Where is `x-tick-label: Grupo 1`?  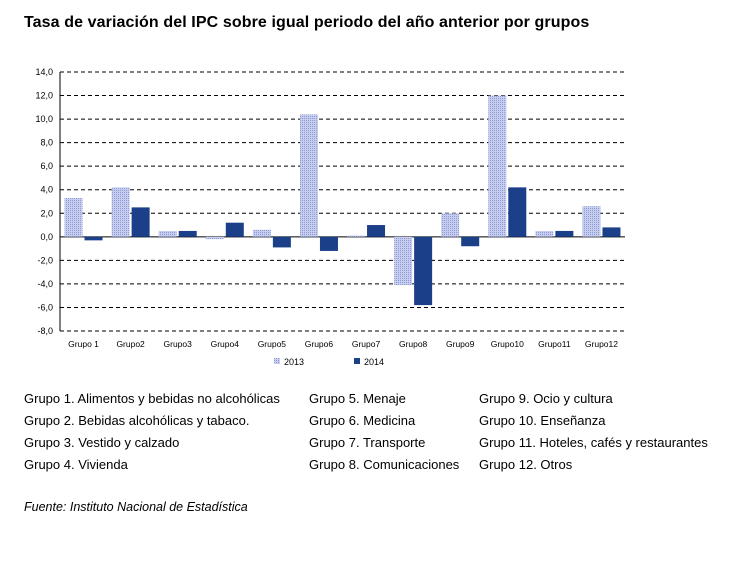
x-tick-label: Grupo 1 is located at coordinates (83, 344).